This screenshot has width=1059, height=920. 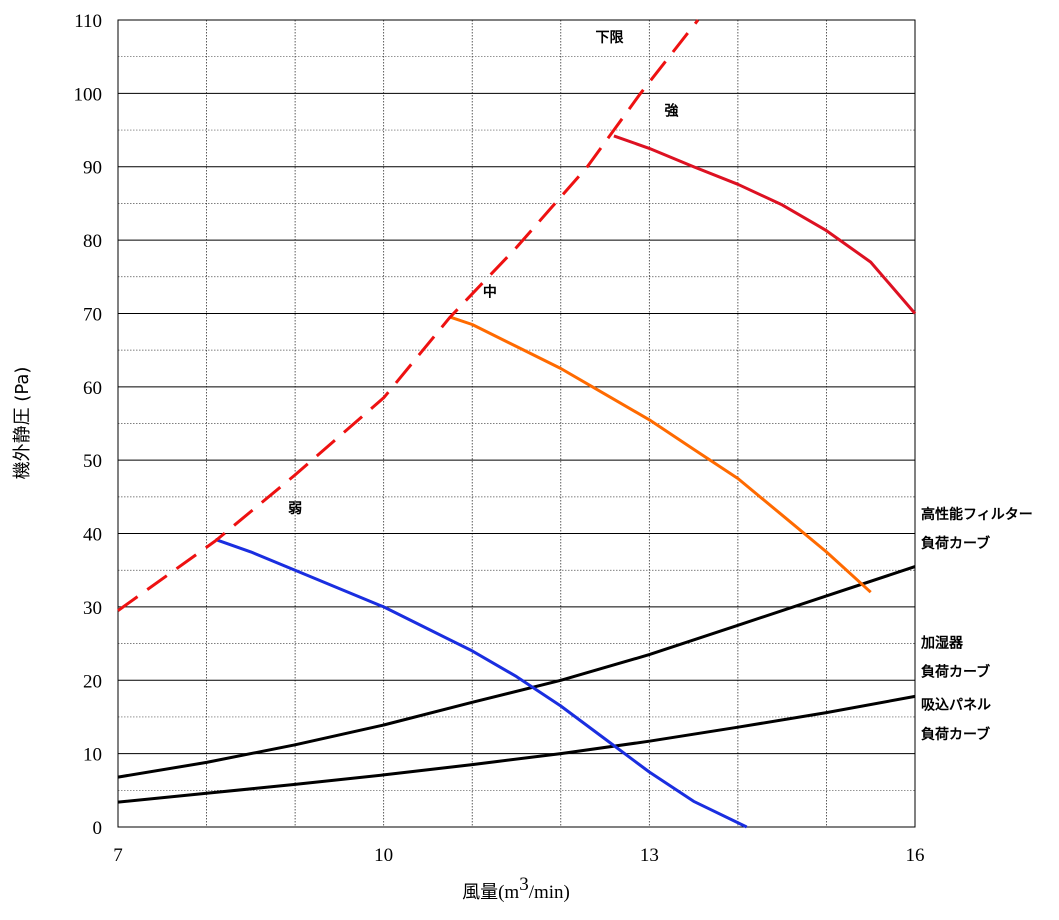 I want to click on curve-label: 加湿器, so click(x=942, y=643).